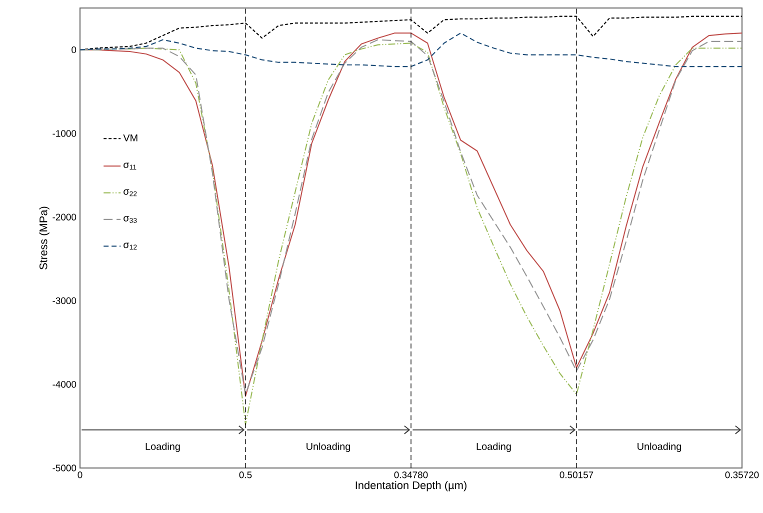 The width and height of the screenshot is (763, 513). I want to click on x-tick-label: 0.35720, so click(742, 475).